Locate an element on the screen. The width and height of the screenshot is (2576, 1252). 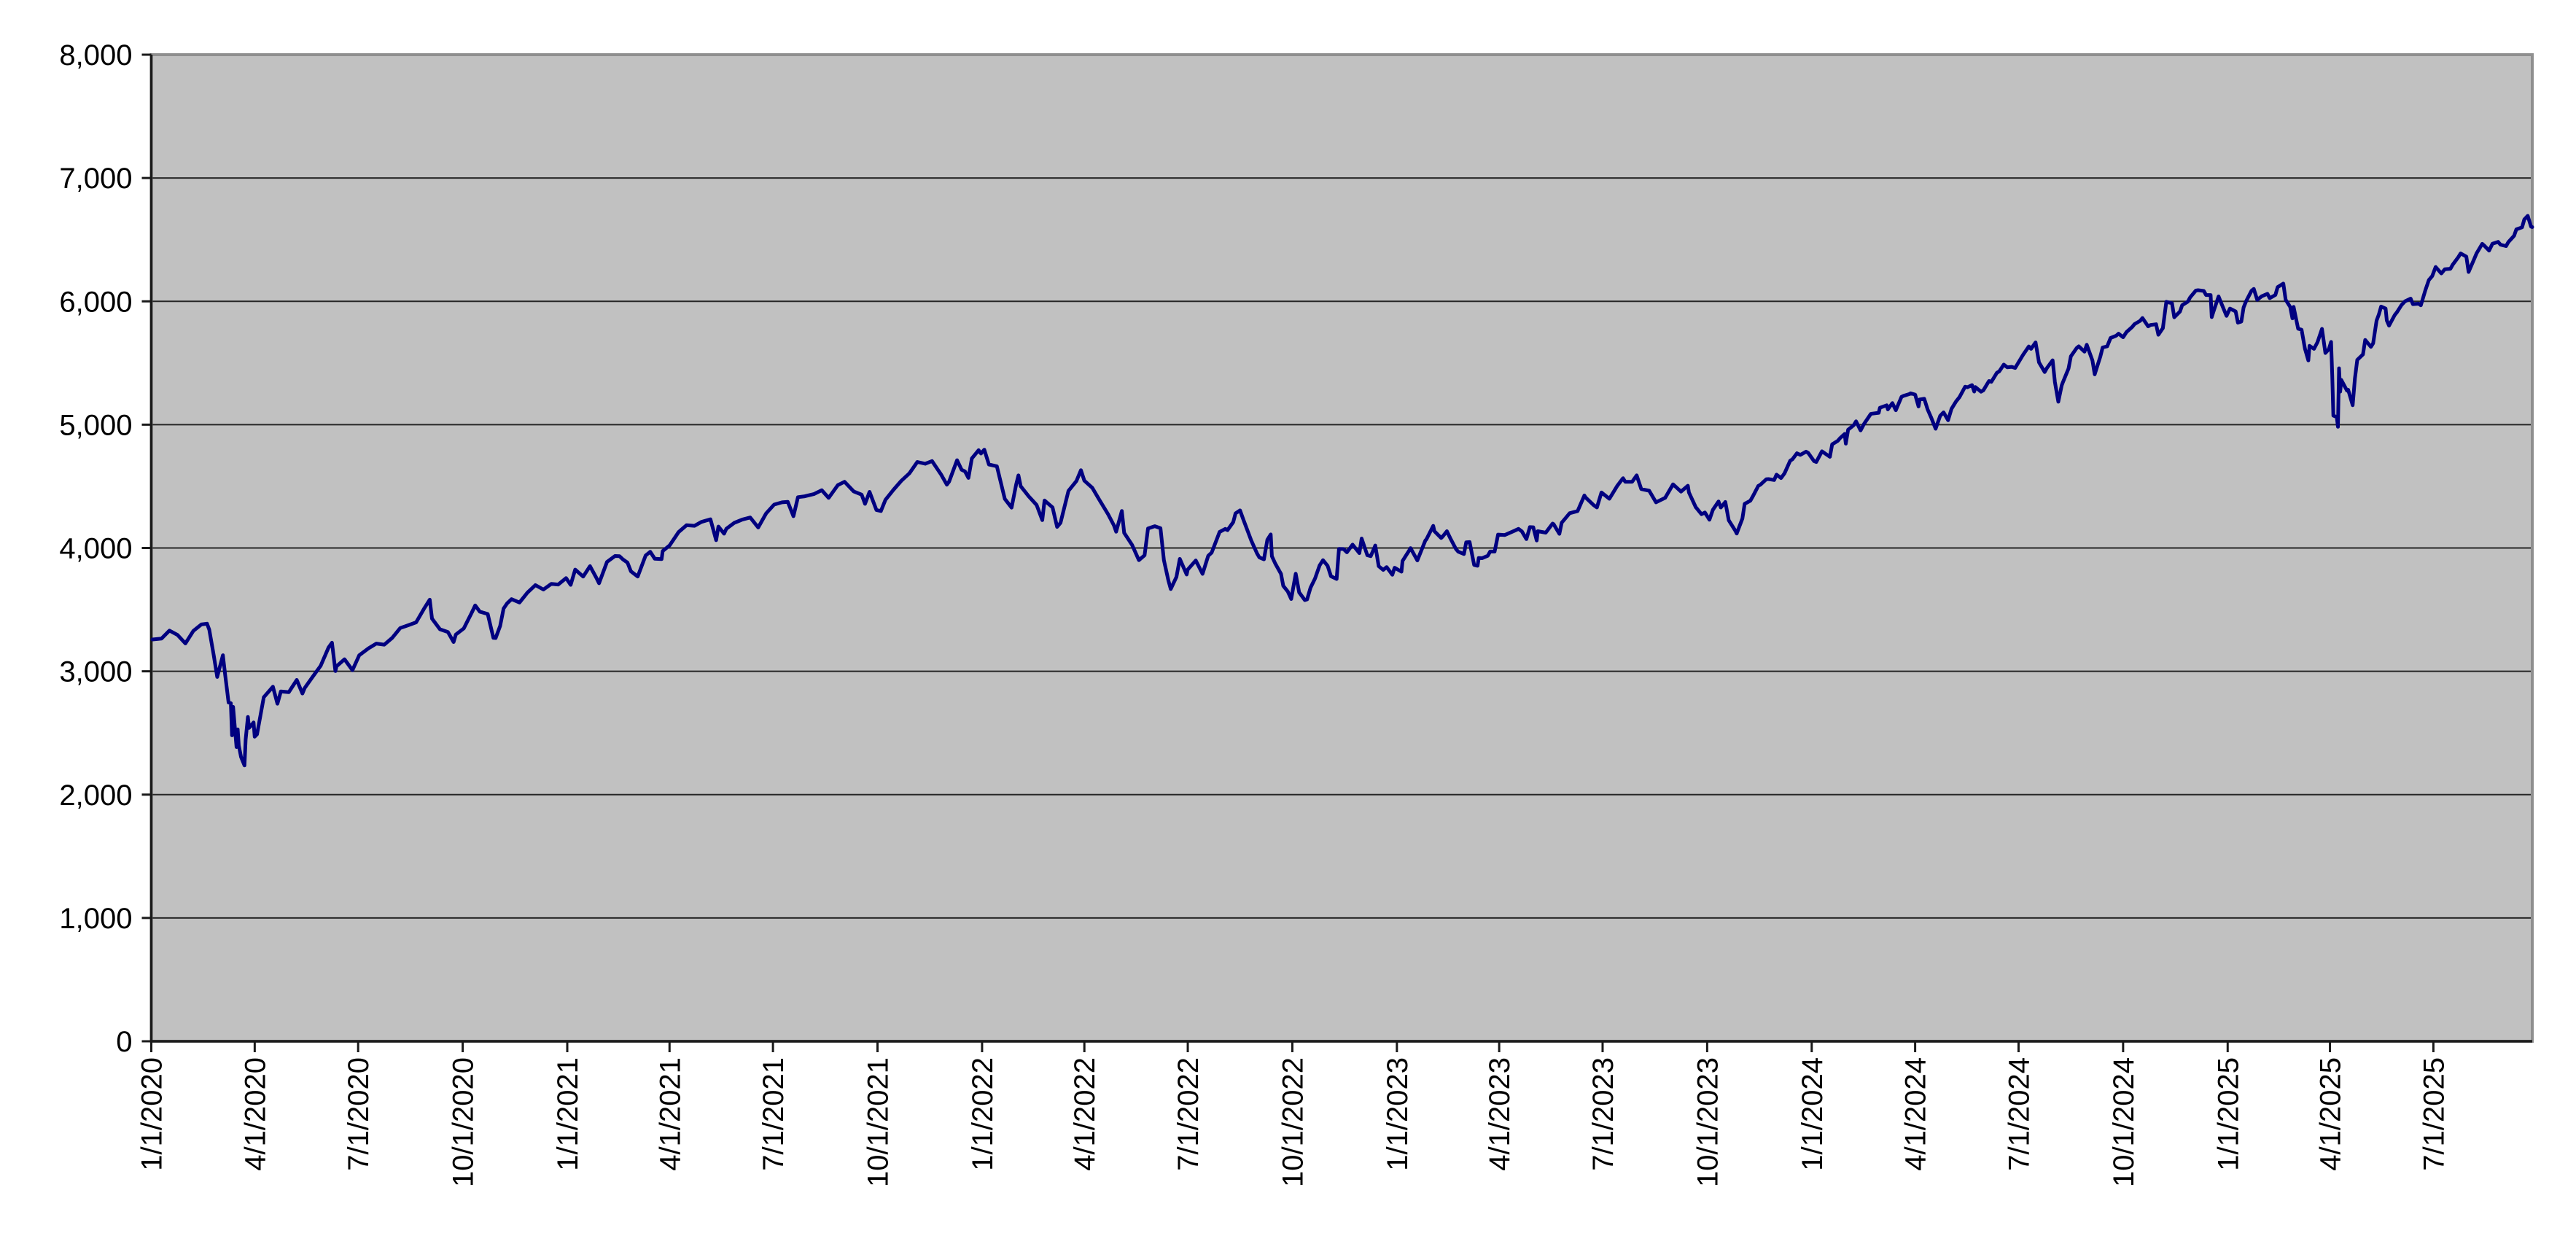
x-axis-label: 7/1/2020 is located at coordinates (359, 1114).